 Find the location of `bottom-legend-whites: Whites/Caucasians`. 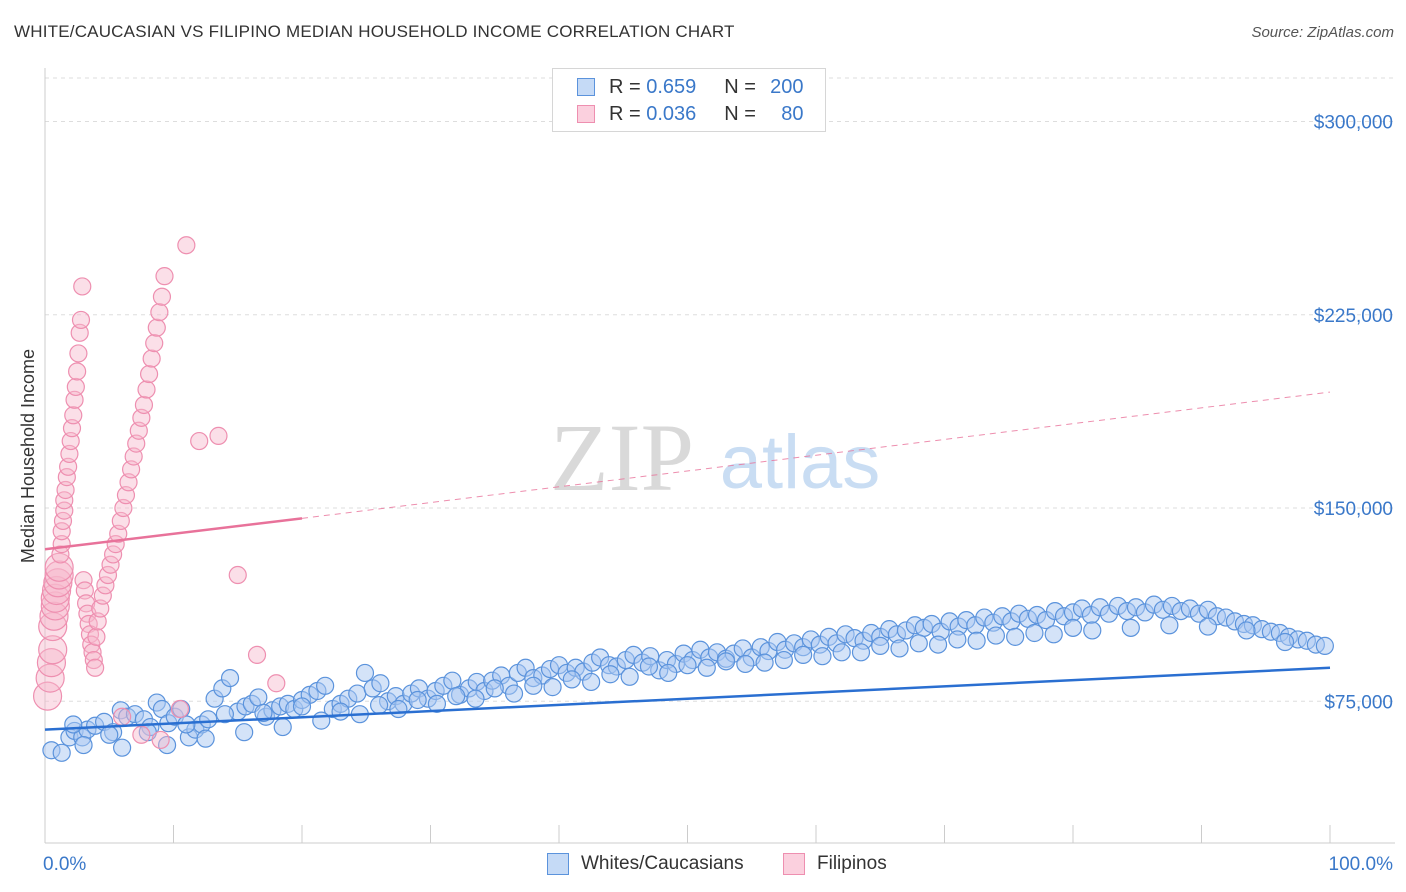

bottom-legend-whites: Whites/Caucasians is located at coordinates (645, 864).